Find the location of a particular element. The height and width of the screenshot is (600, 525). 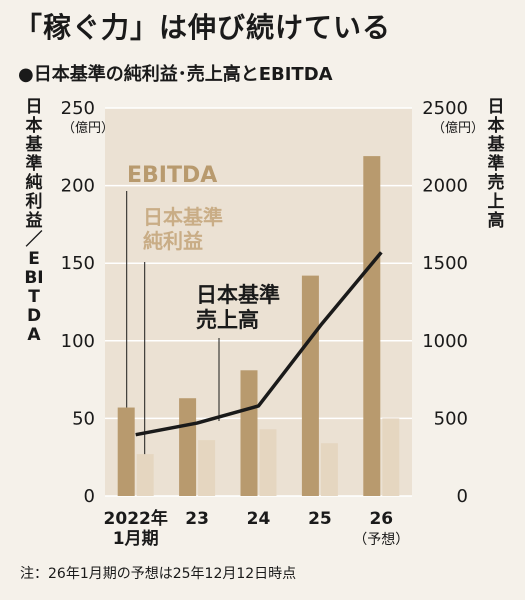

y-tick-right: 1000 is located at coordinates (445, 341).